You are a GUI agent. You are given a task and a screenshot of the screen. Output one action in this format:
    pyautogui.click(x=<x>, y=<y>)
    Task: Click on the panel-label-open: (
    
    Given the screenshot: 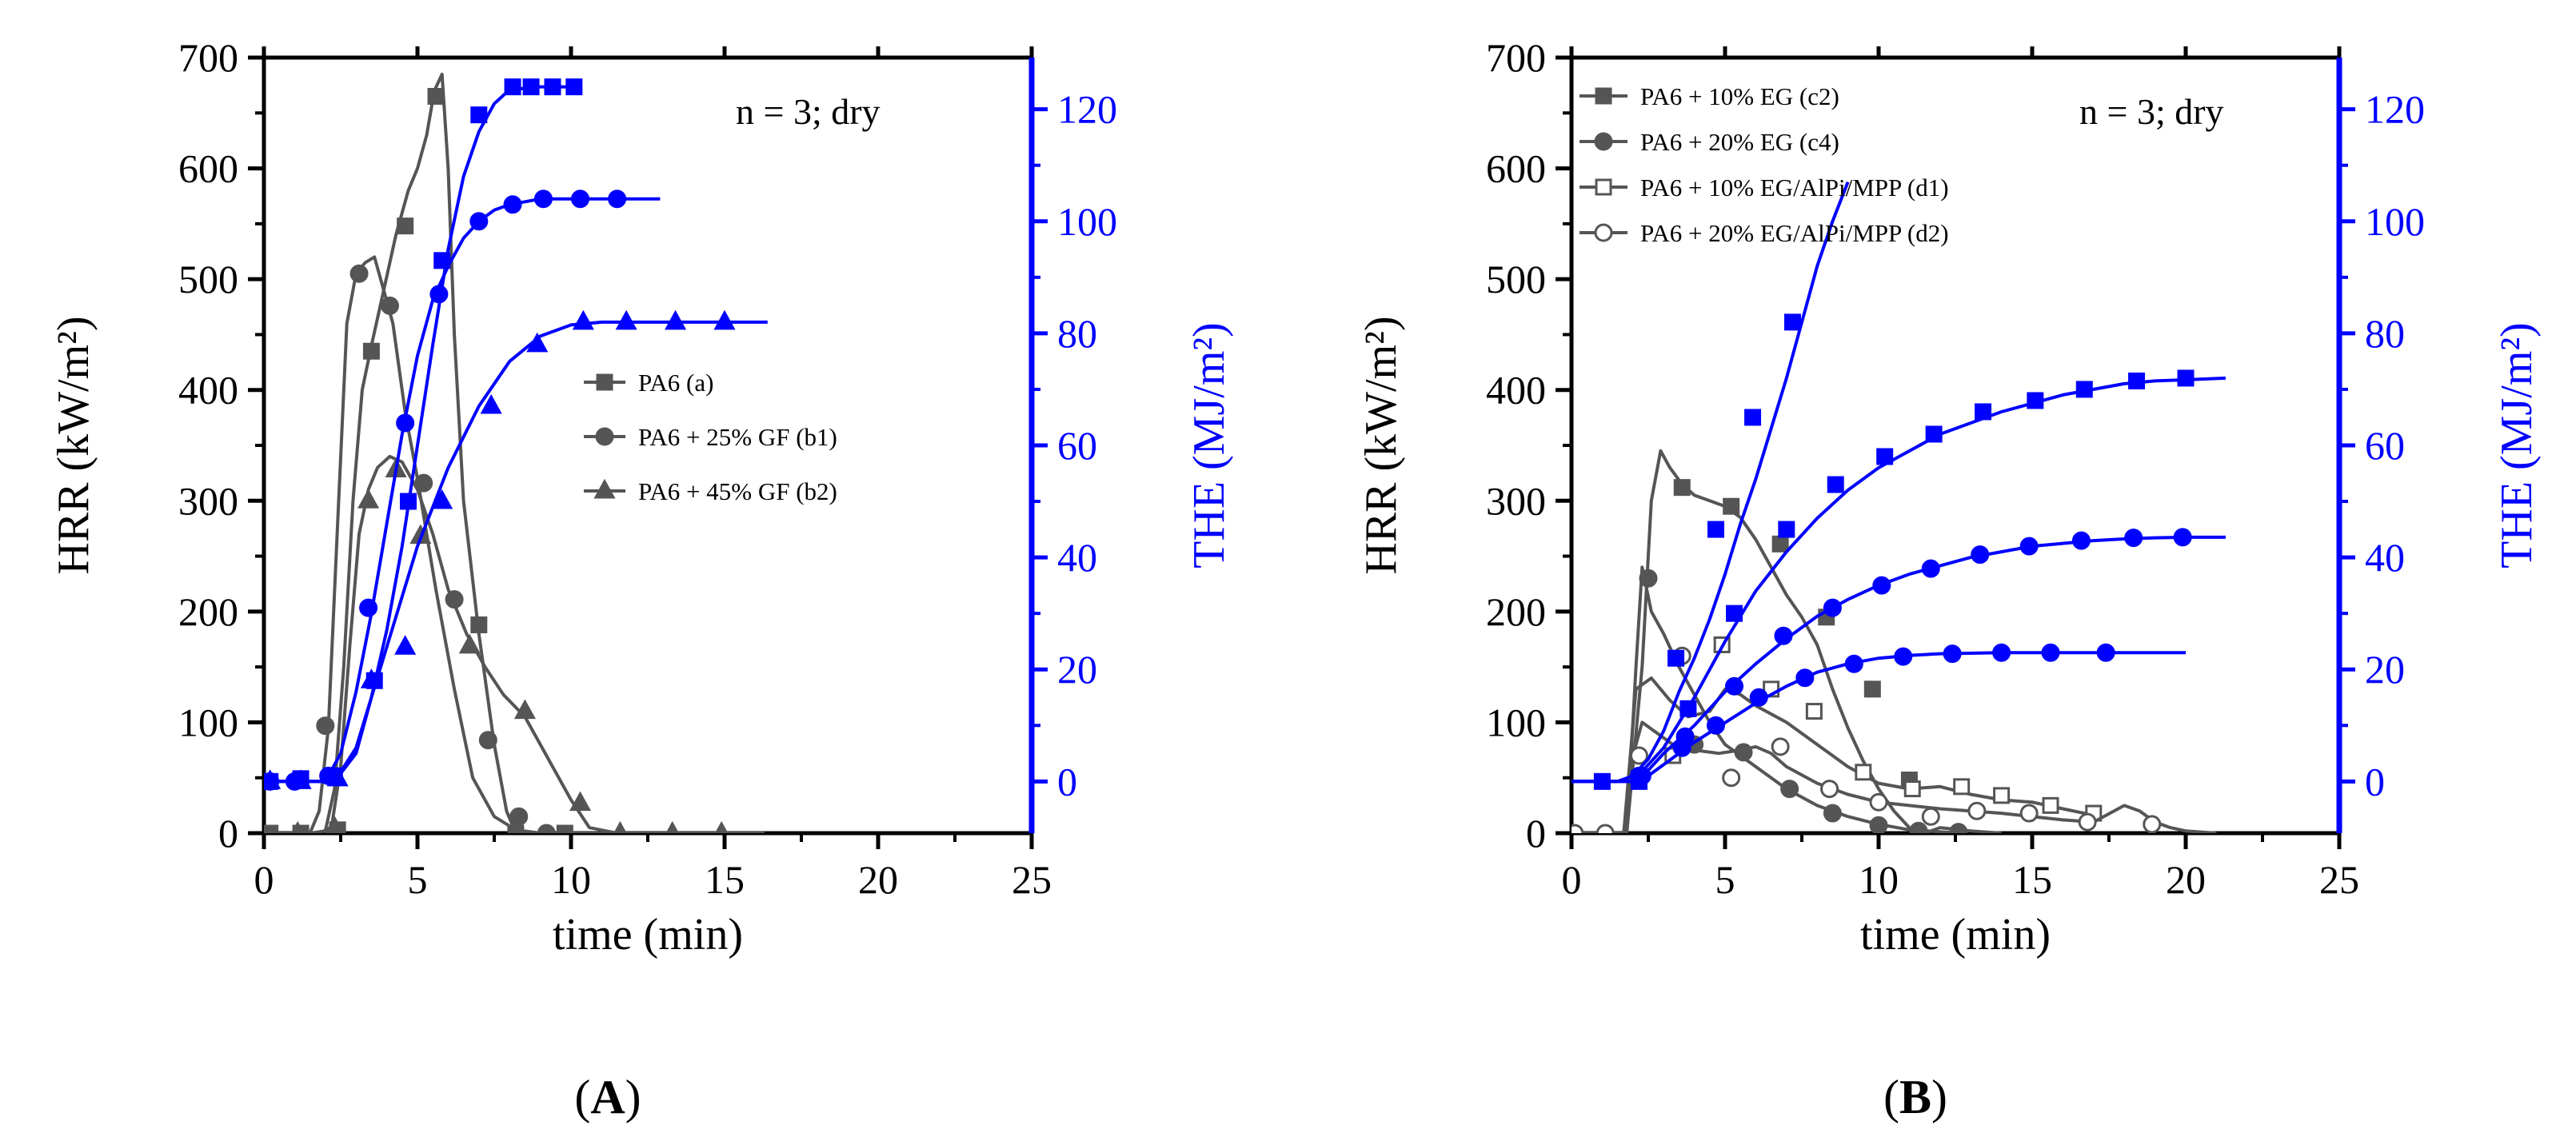 What is the action you would take?
    pyautogui.click(x=582, y=1097)
    